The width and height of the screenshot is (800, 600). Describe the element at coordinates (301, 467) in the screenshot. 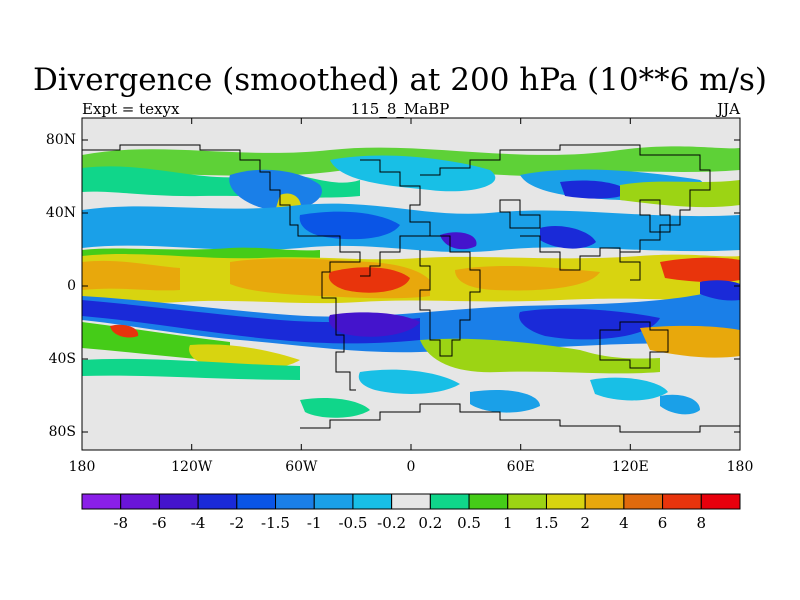

I see `lon-label-60w: 60W` at that location.